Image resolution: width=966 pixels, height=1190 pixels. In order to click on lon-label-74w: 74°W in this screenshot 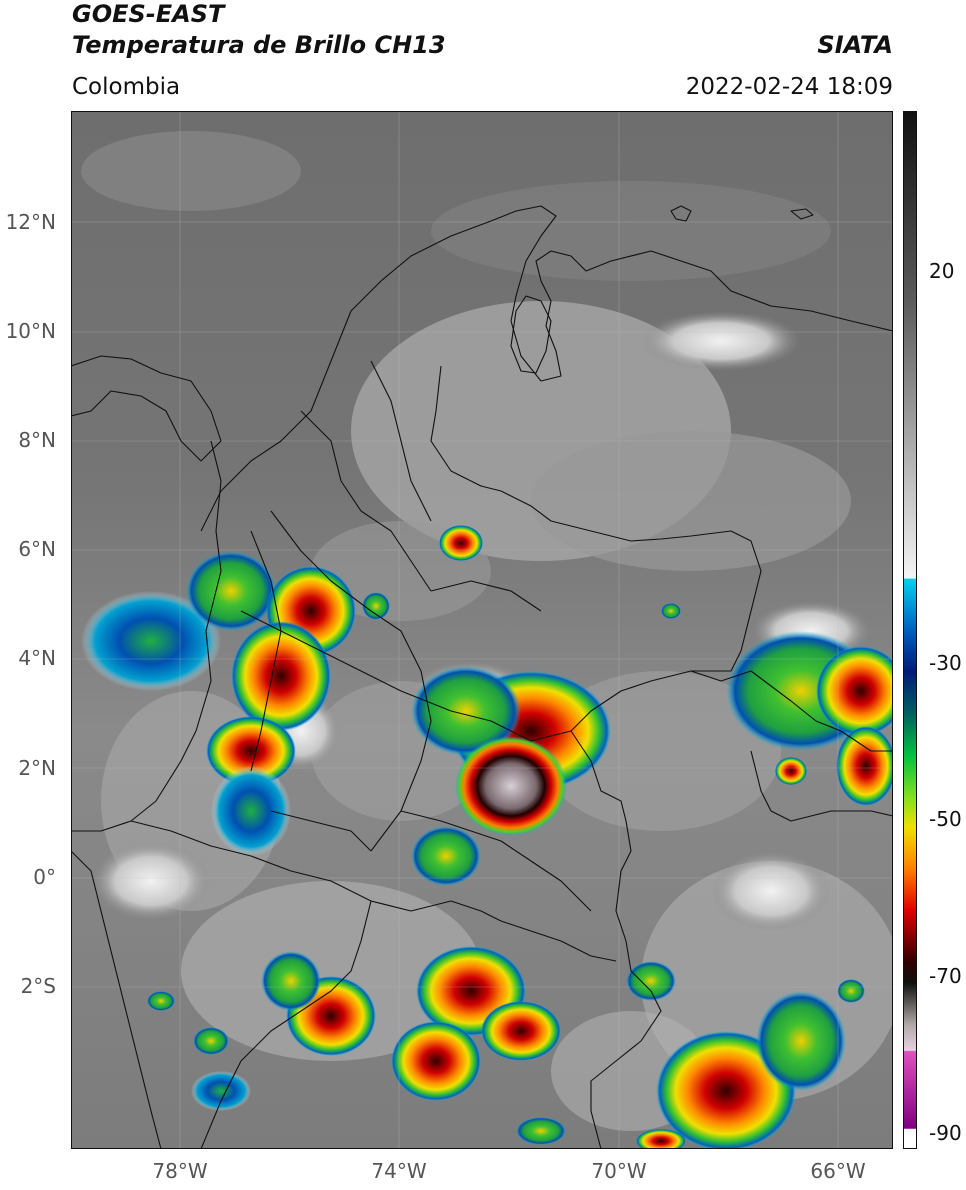, I will do `click(399, 1171)`.